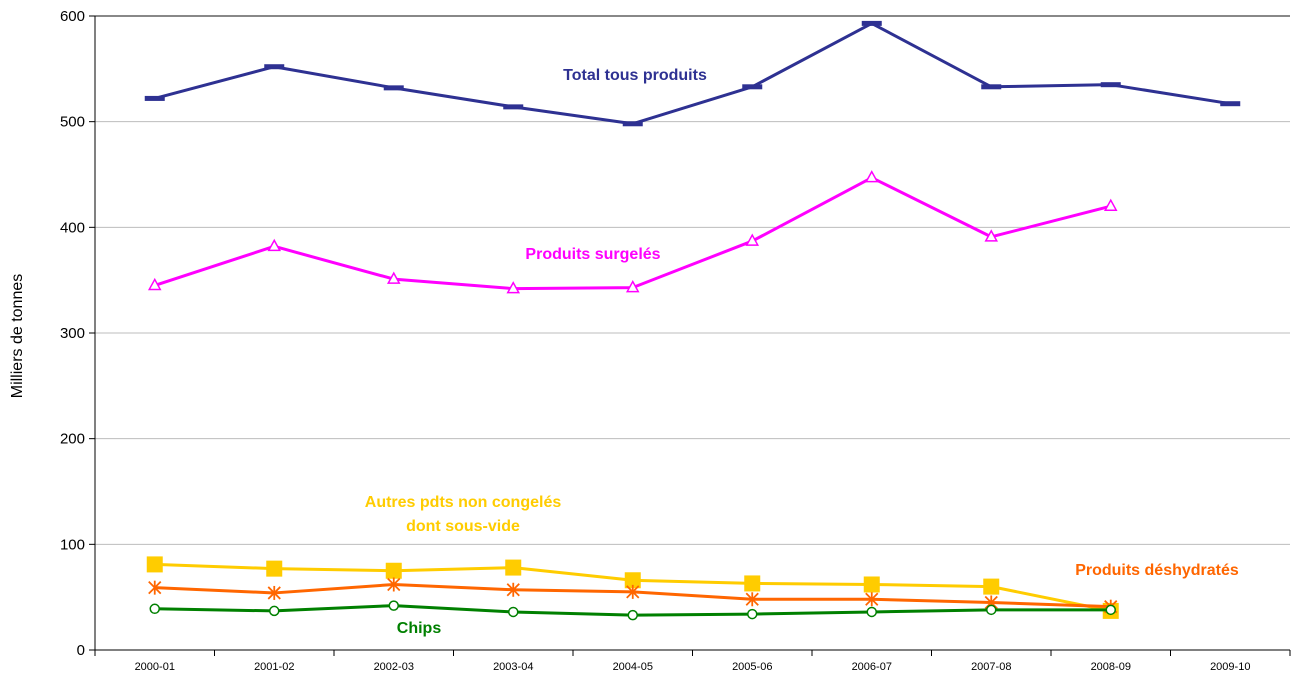 This screenshot has height=675, width=1295. Describe the element at coordinates (463, 502) in the screenshot. I see `series-label-line: Autres pdts non congelés` at that location.